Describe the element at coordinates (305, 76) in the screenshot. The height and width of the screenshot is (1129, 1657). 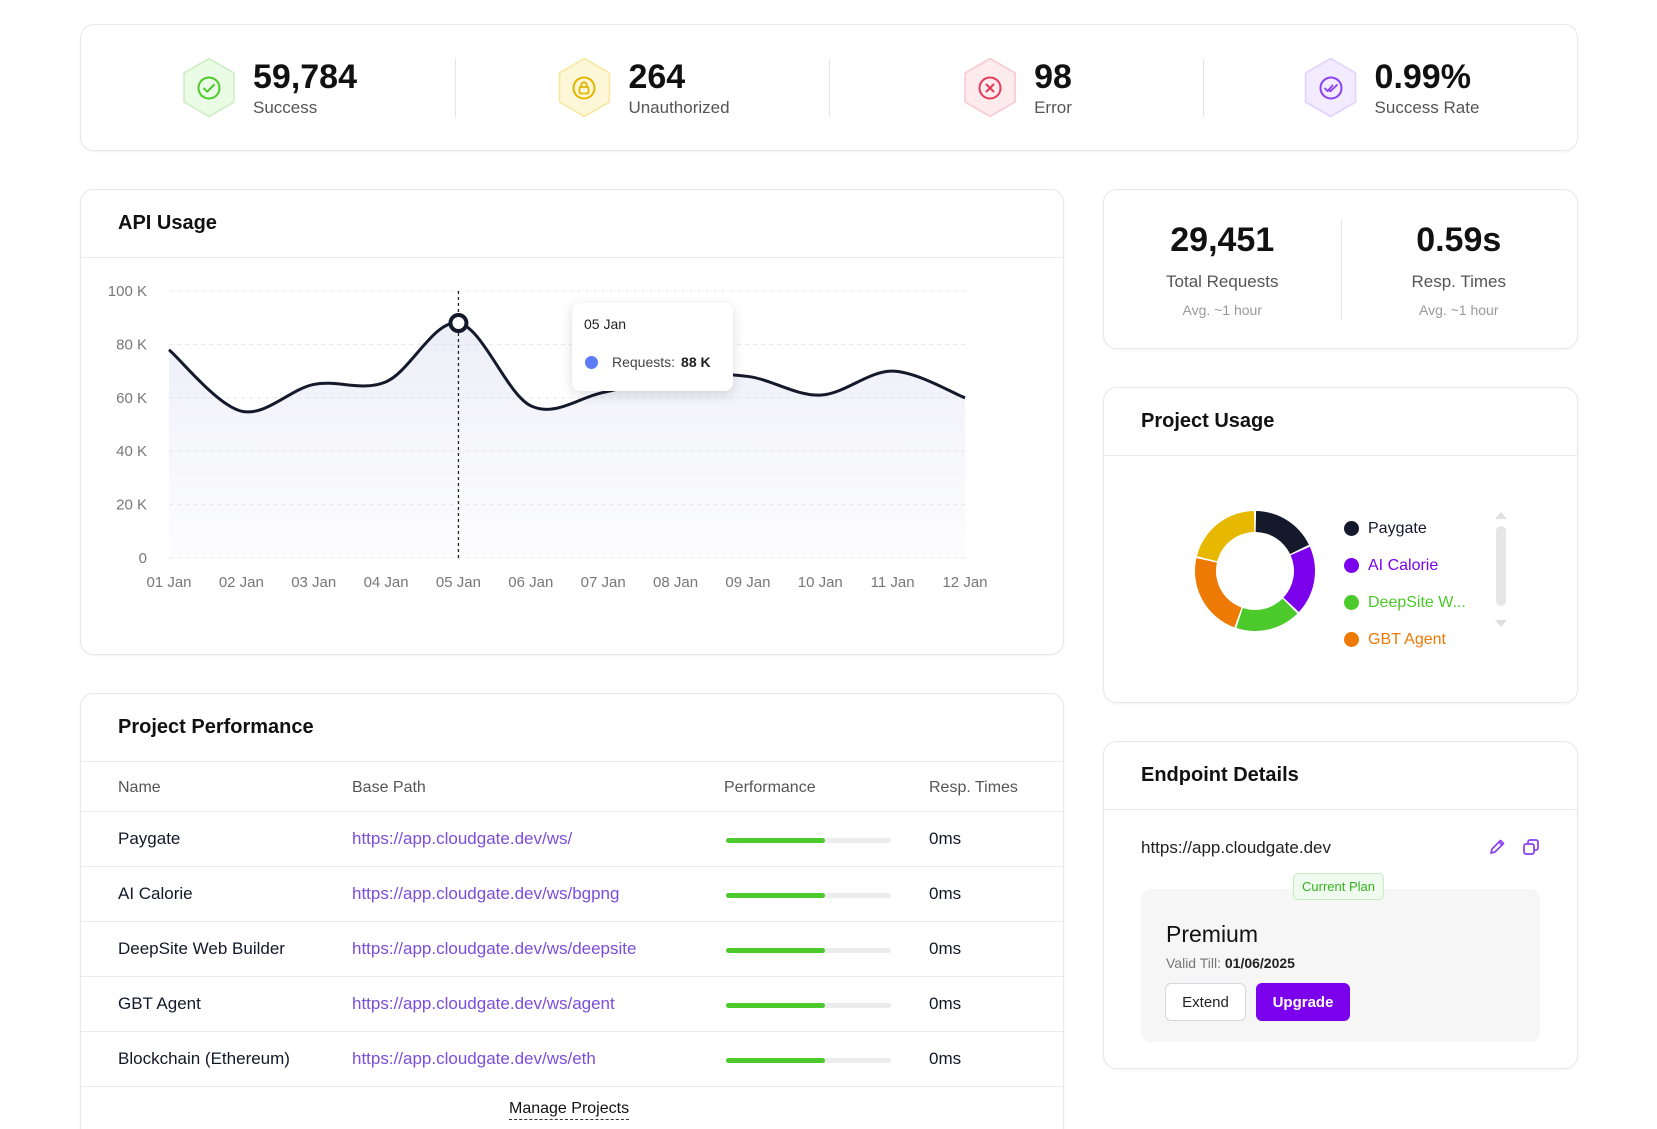
I see `stat-value: 59,784` at that location.